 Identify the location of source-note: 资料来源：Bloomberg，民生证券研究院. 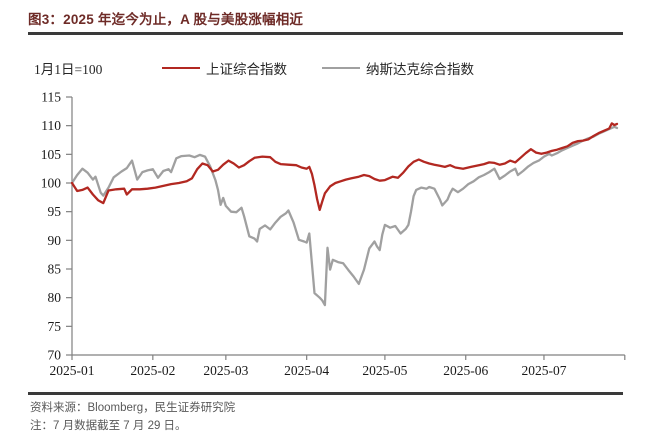
(133, 408).